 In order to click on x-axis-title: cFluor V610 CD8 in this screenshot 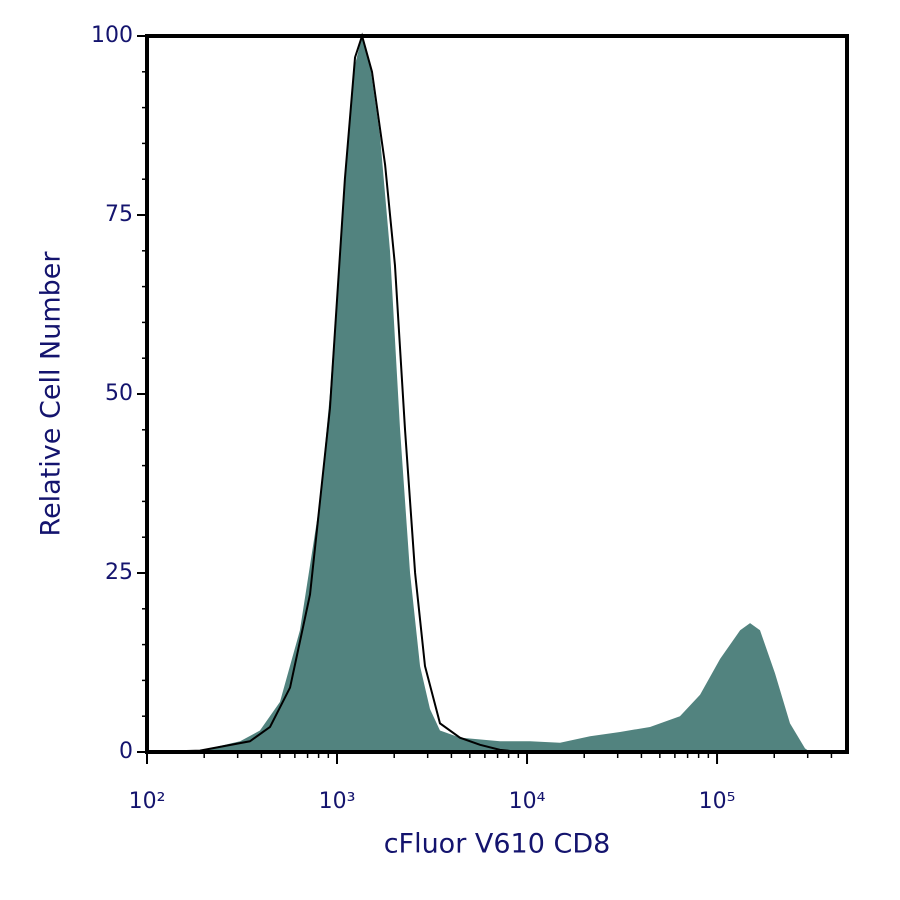, I will do `click(497, 844)`.